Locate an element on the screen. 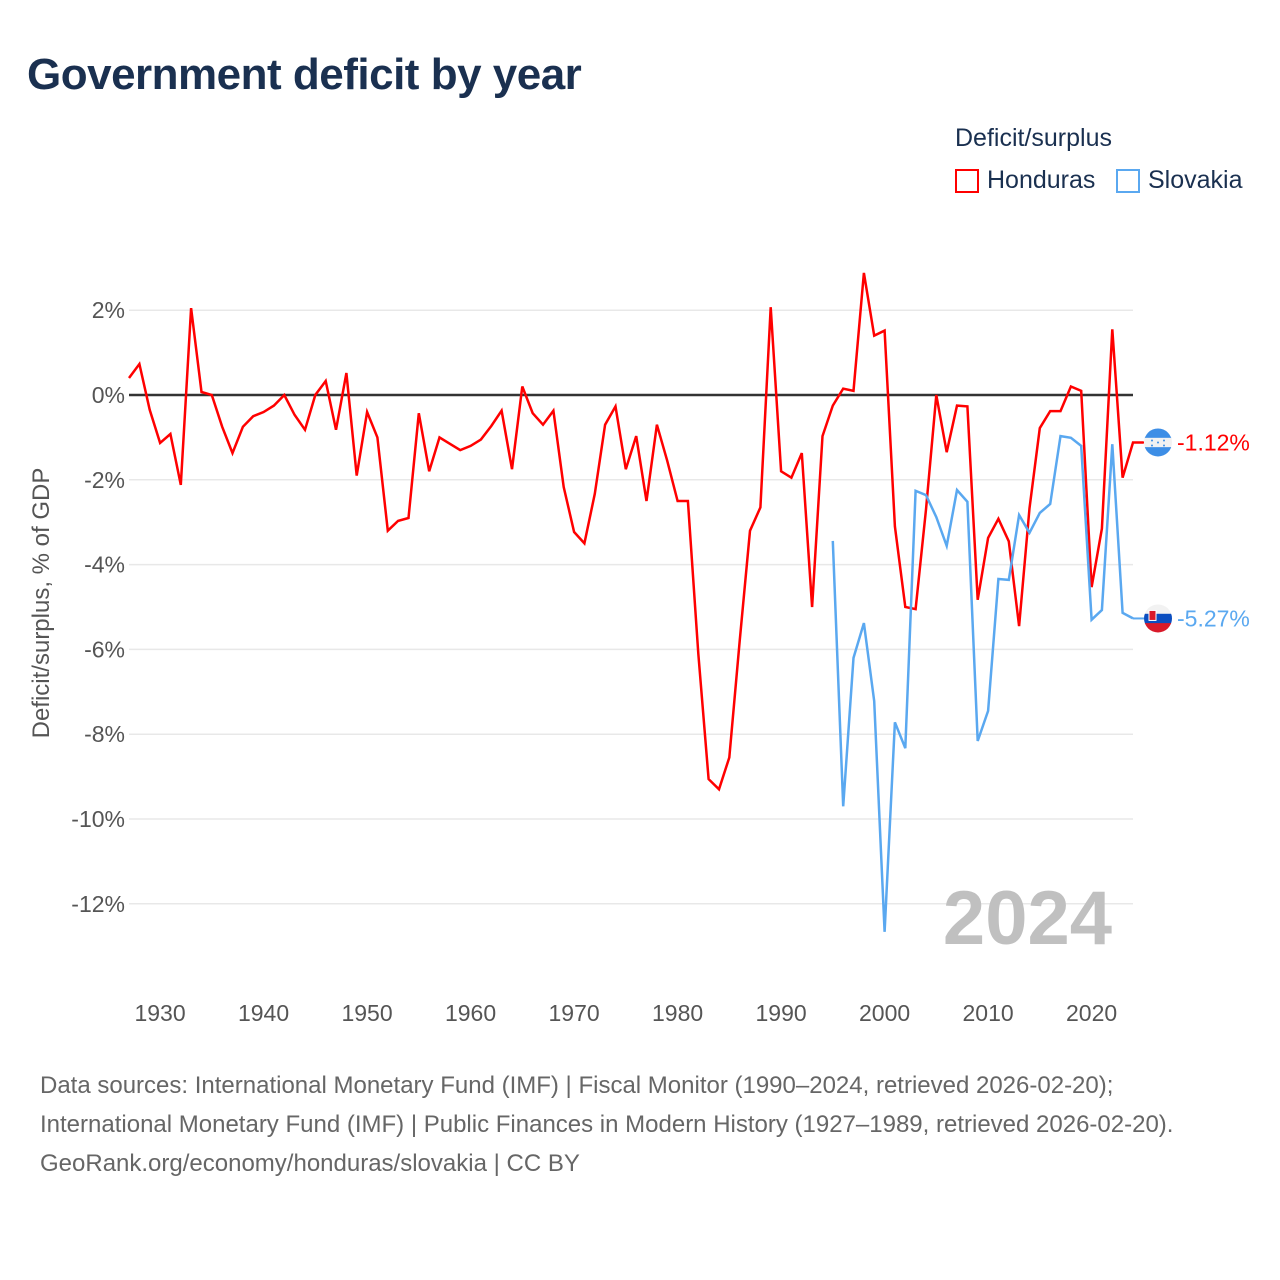  legend-label: Honduras is located at coordinates (1041, 180).